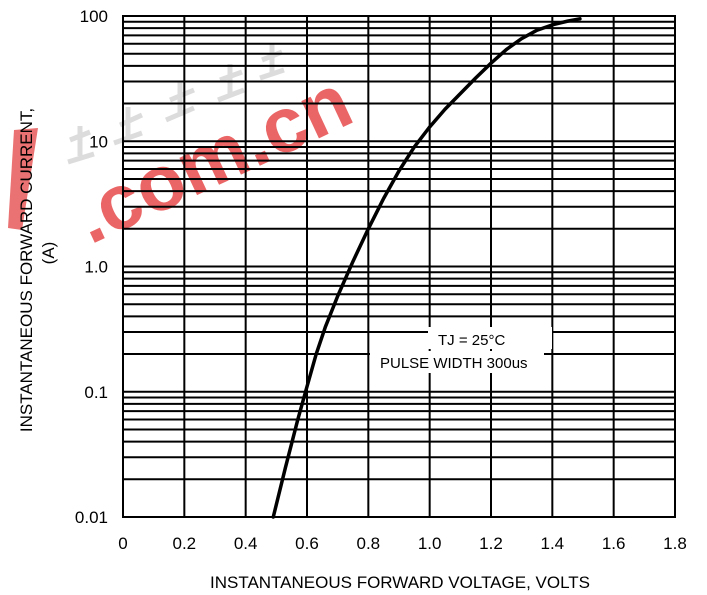  I want to click on x-tick-label: 1.2, so click(491, 543).